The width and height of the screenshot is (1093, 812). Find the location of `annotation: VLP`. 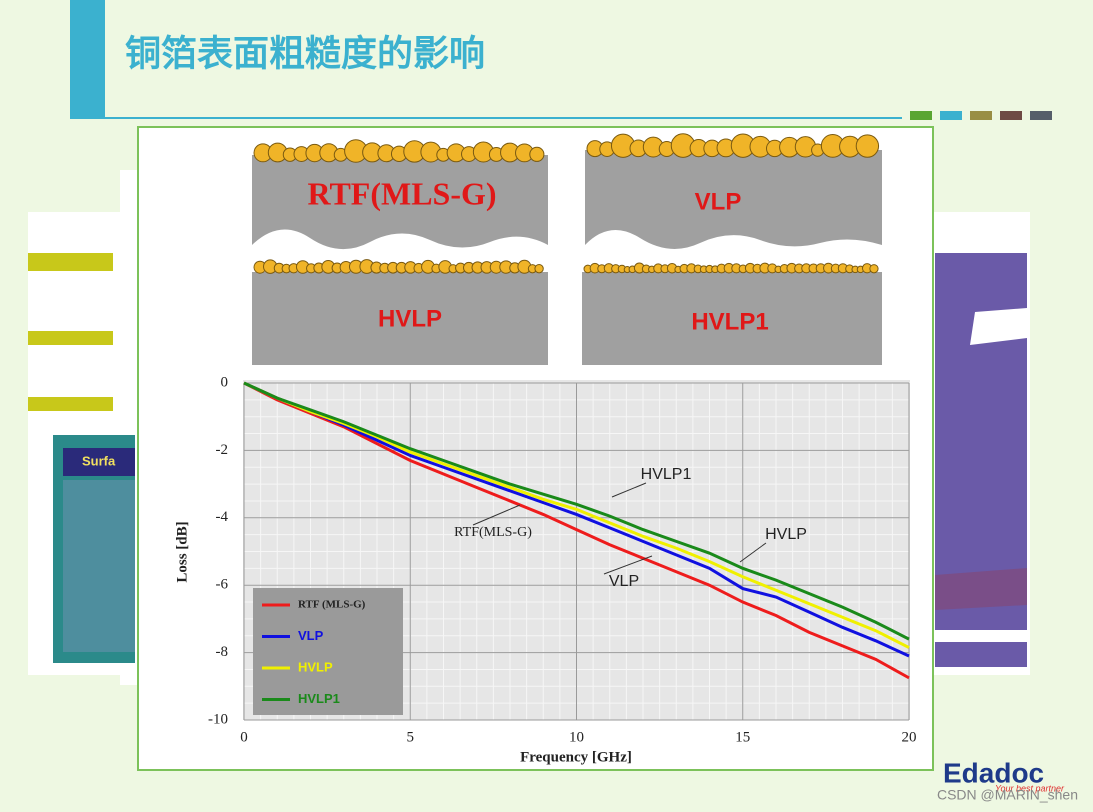

annotation: VLP is located at coordinates (624, 581).